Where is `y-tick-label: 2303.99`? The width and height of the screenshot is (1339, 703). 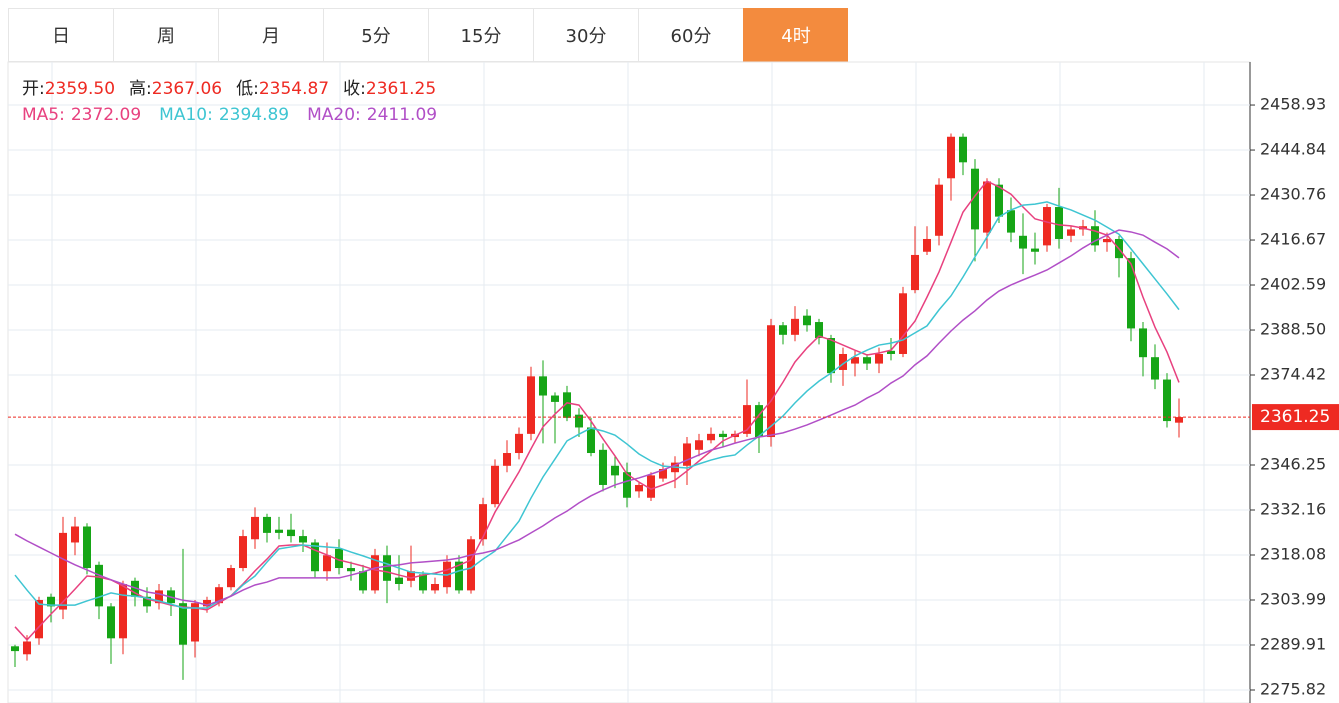 y-tick-label: 2303.99 is located at coordinates (1293, 599).